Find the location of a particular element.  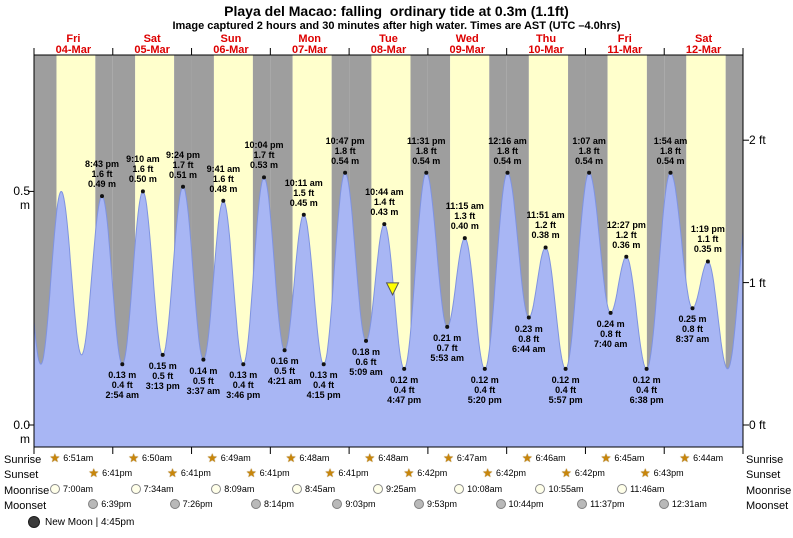

moonrise-time: 7:00am is located at coordinates (77, 489).